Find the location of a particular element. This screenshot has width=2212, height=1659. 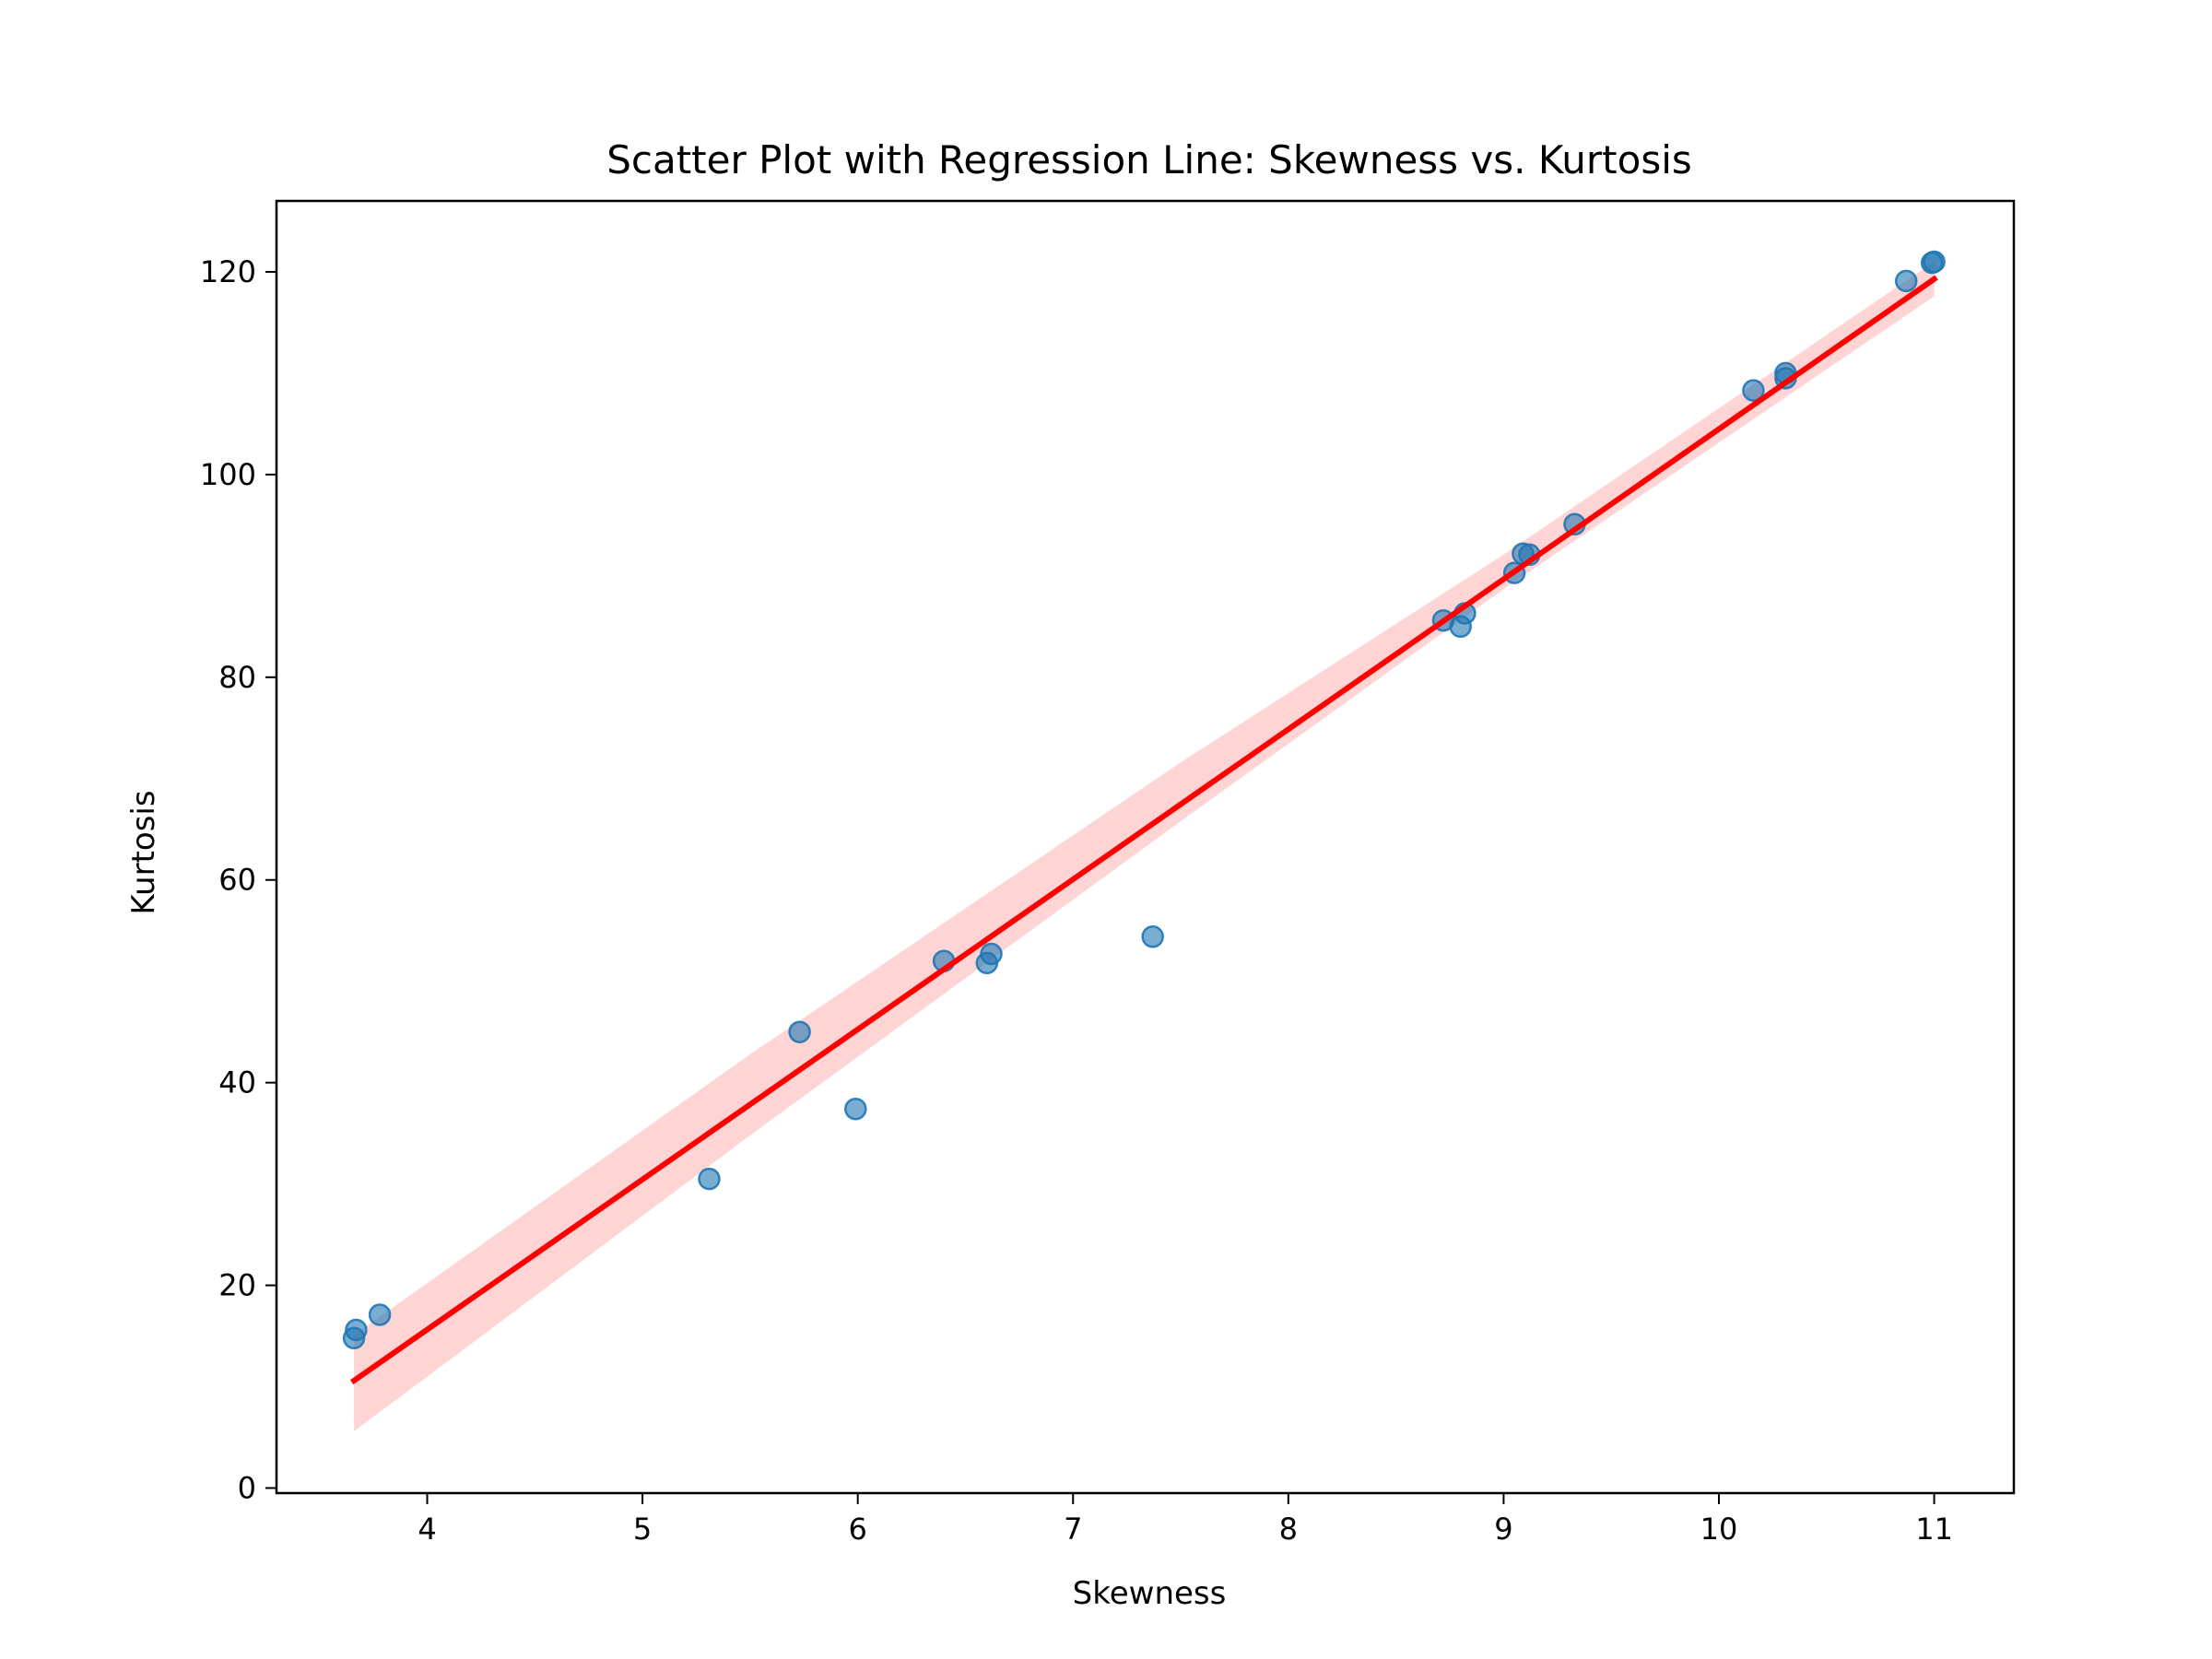

x-tick-label: 8 is located at coordinates (1288, 1529).